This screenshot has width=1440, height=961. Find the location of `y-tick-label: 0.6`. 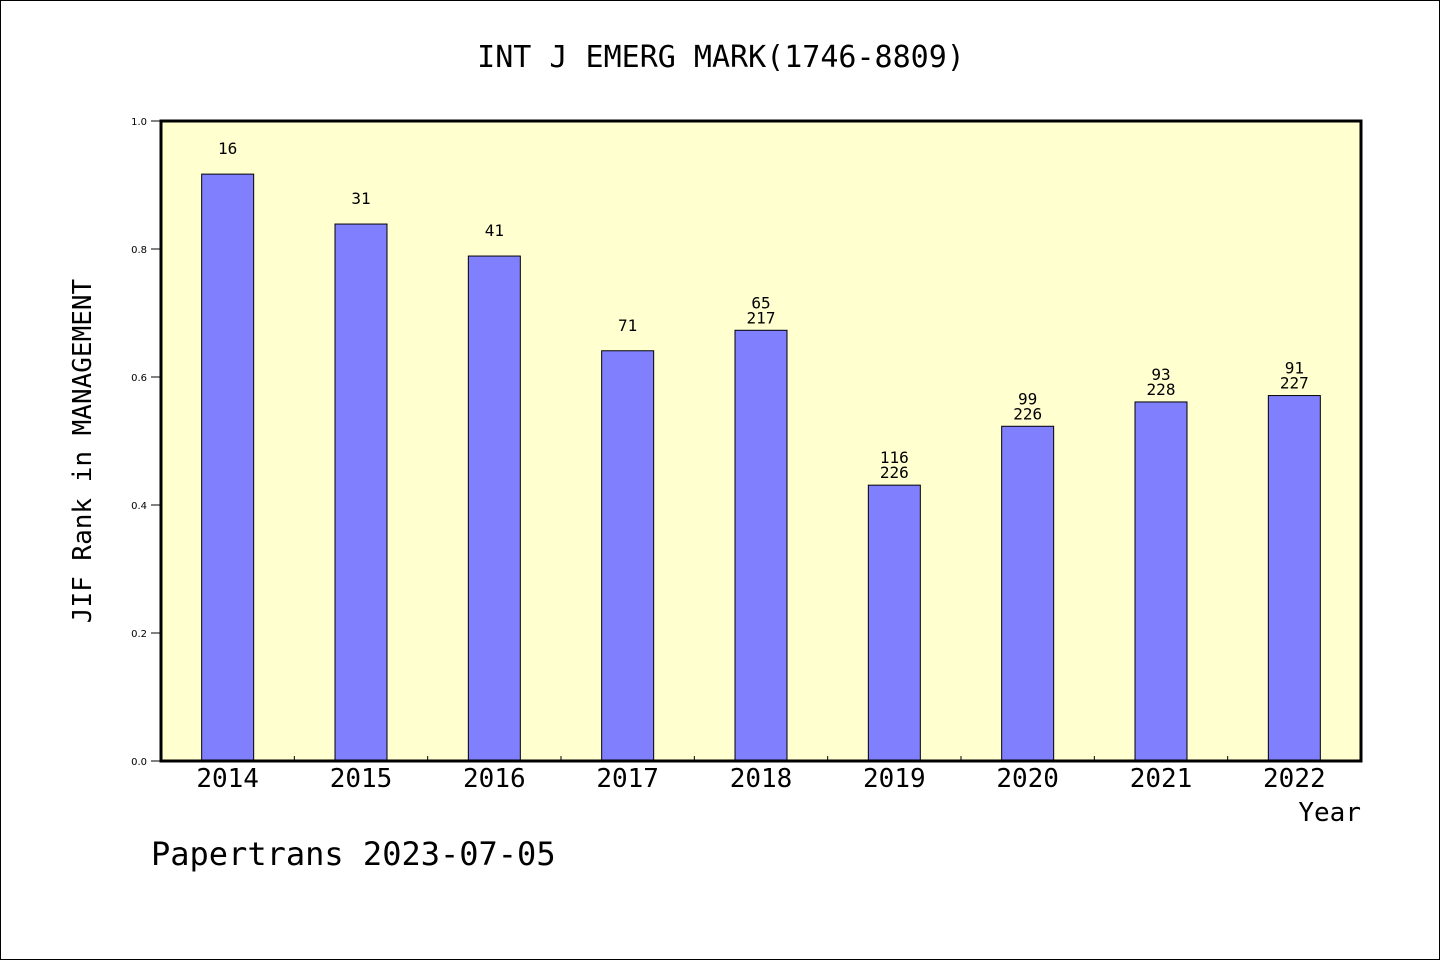

y-tick-label: 0.6 is located at coordinates (139, 378).